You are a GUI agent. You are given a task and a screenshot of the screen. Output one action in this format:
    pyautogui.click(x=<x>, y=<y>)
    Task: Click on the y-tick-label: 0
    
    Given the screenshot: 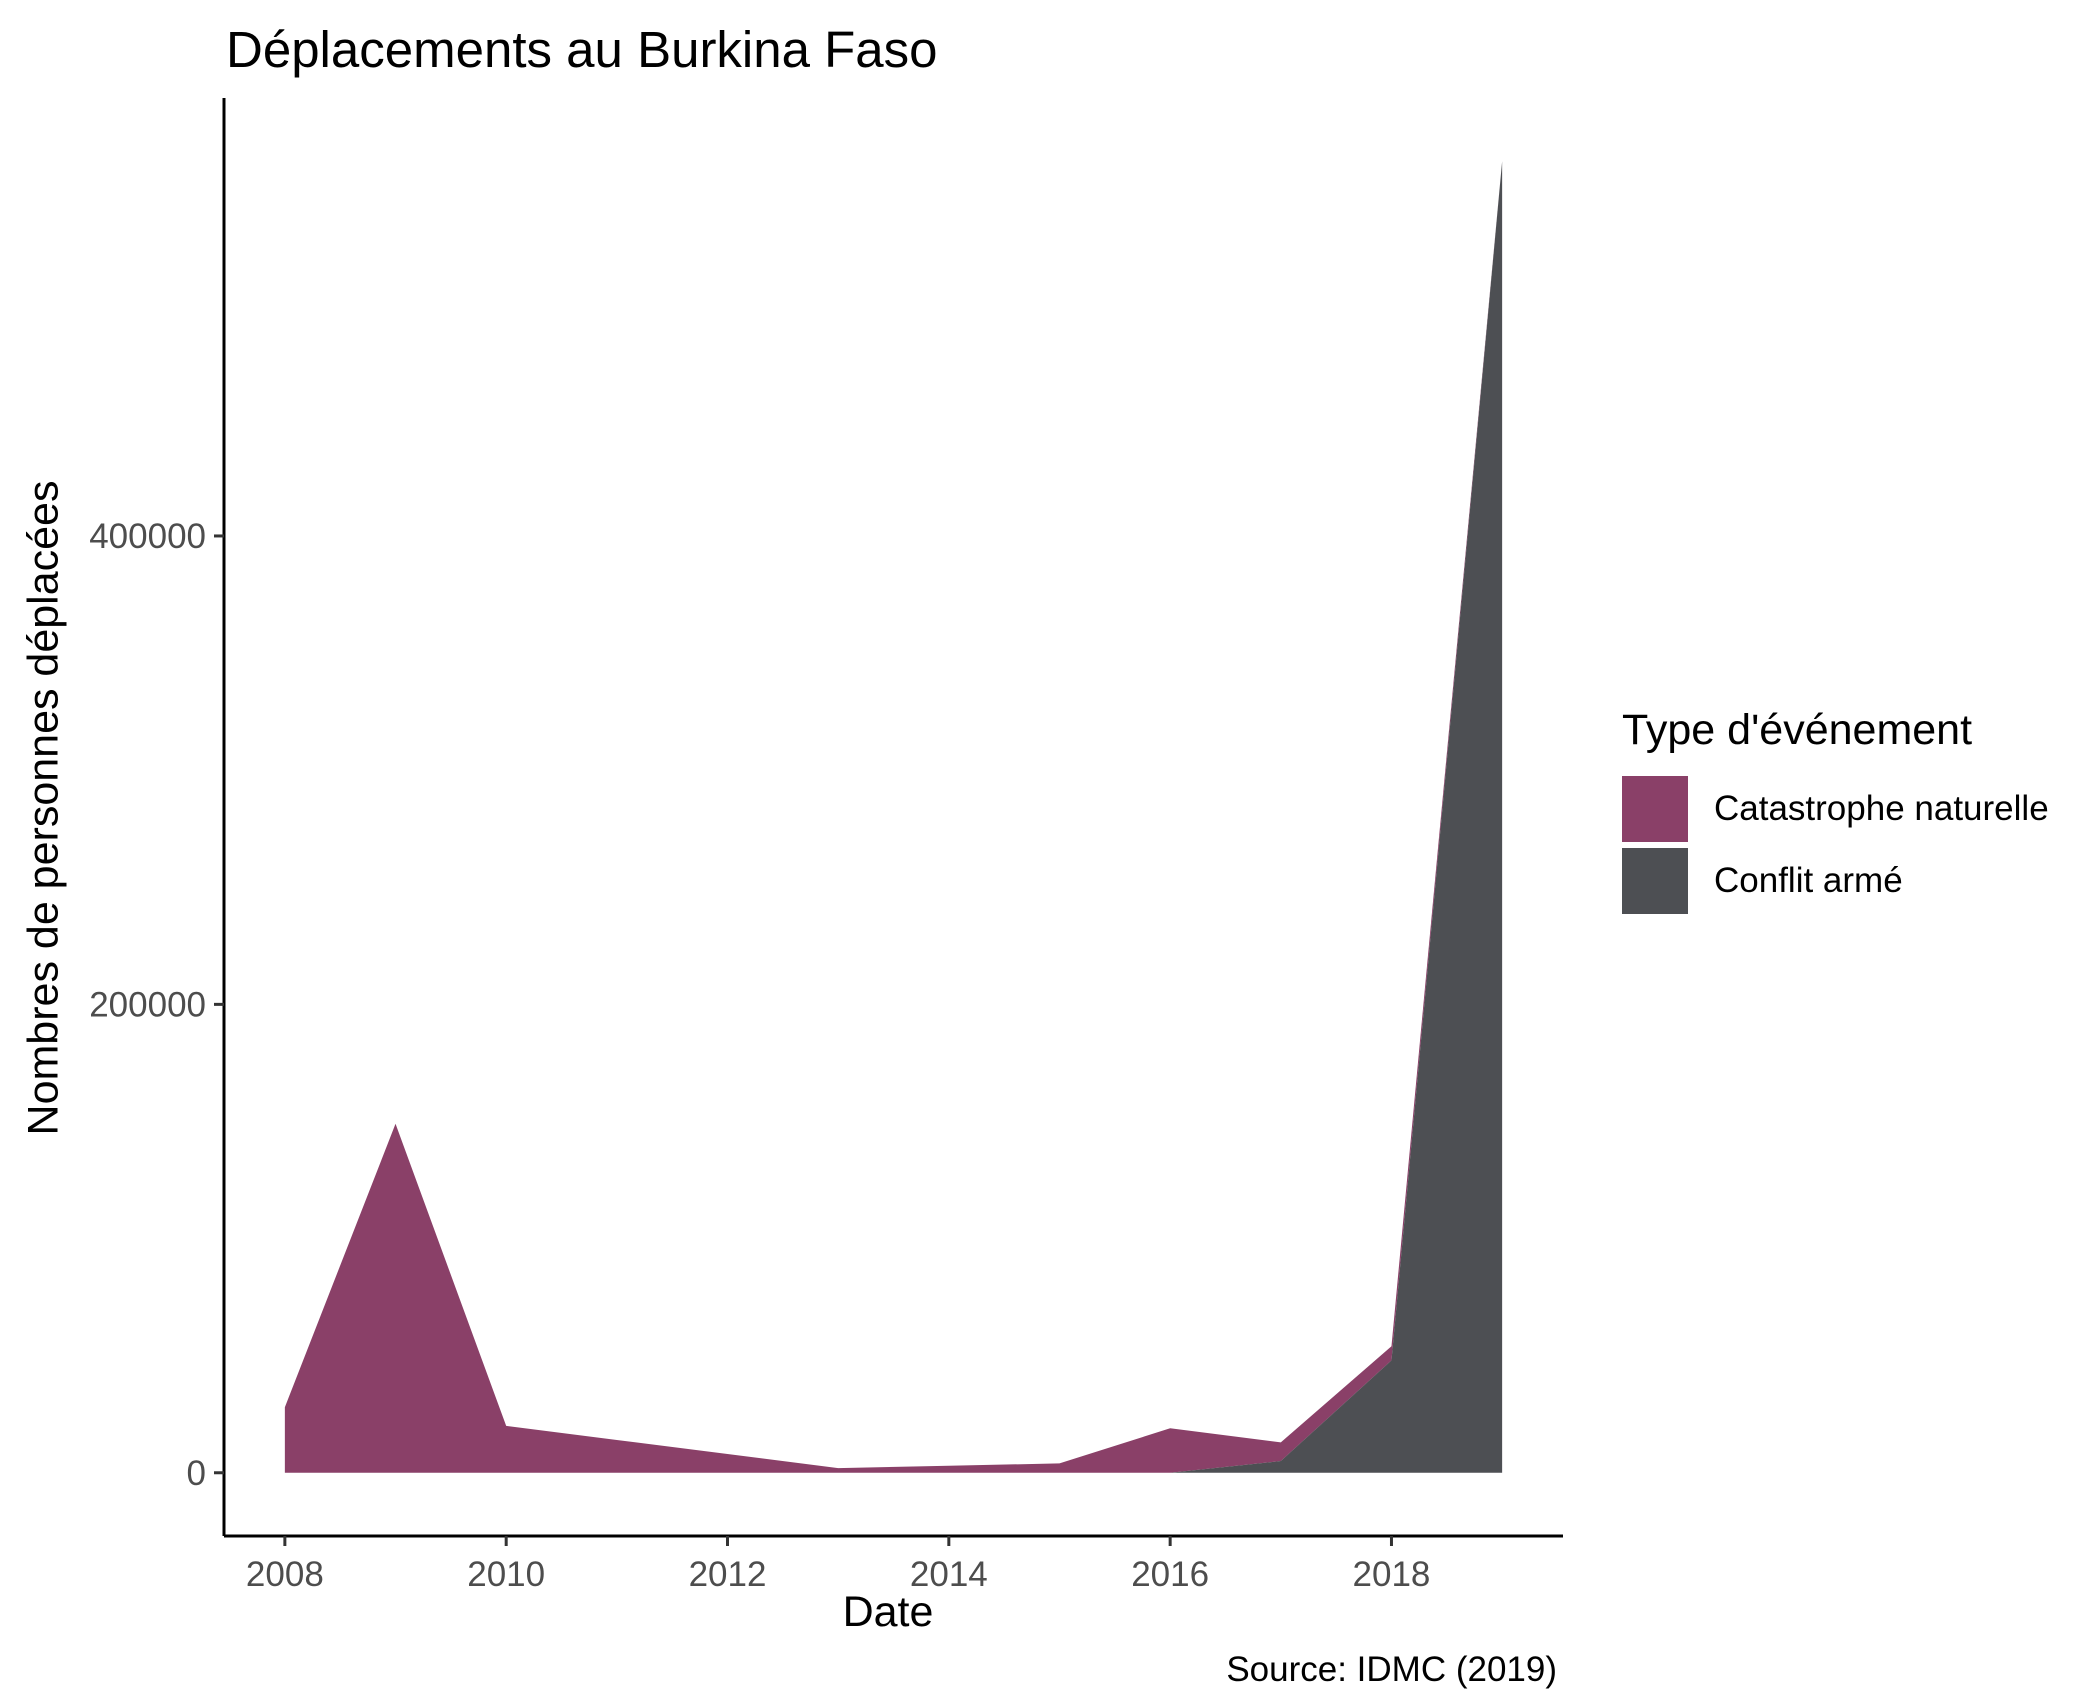 What is the action you would take?
    pyautogui.click(x=196, y=1473)
    